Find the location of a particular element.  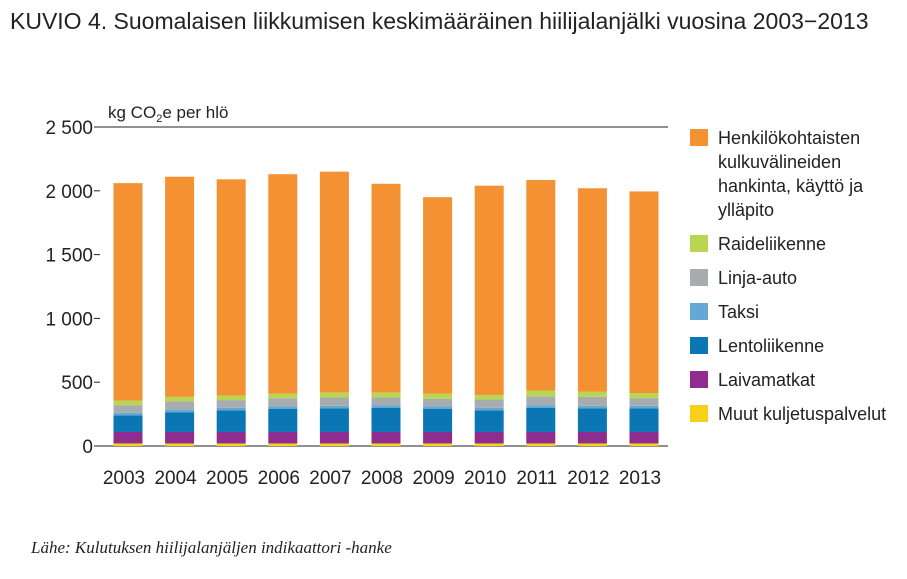

legend-label: Linja-auto is located at coordinates (758, 278).